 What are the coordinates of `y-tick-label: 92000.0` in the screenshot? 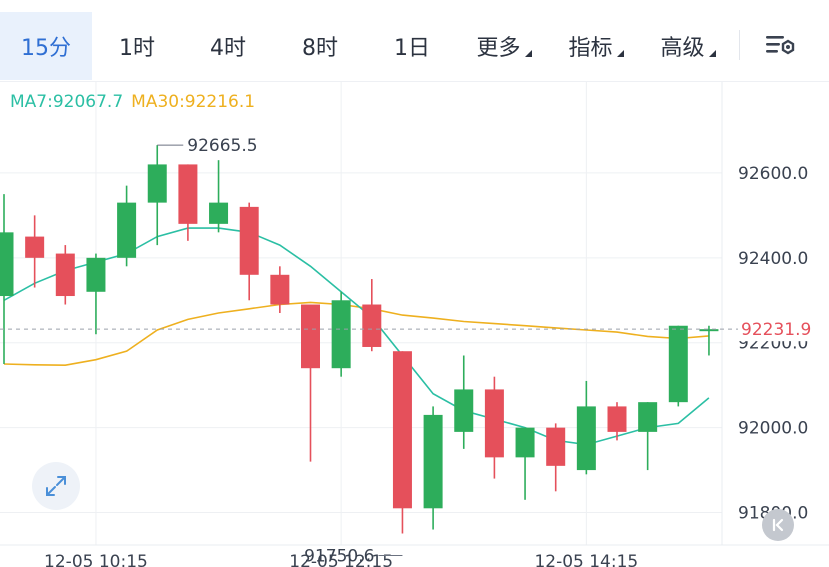 It's located at (773, 429).